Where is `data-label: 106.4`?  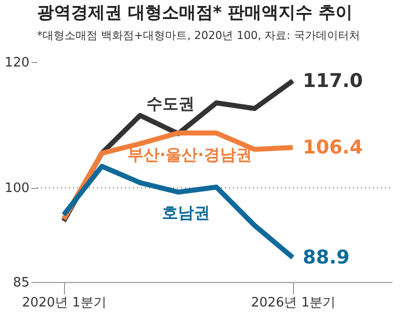 data-label: 106.4 is located at coordinates (332, 147).